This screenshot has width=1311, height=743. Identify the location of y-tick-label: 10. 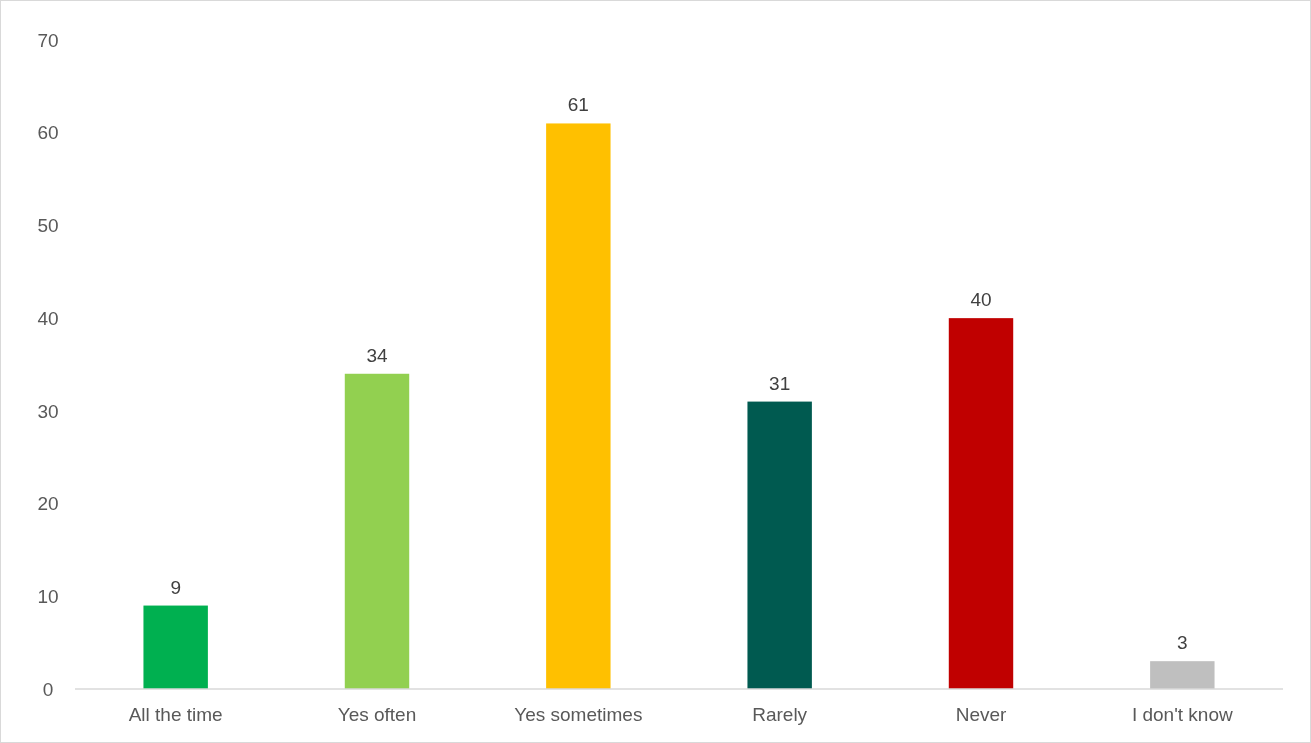
(48, 596).